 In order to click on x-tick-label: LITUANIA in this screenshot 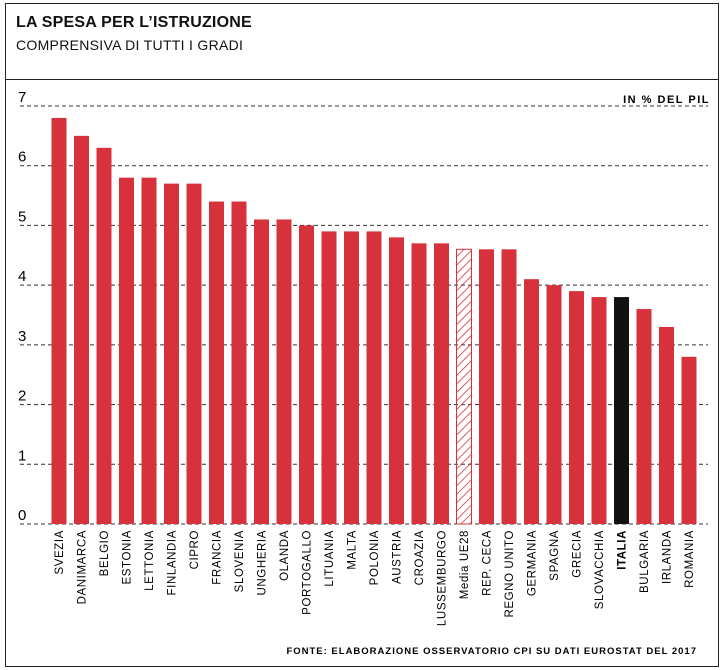, I will do `click(330, 558)`.